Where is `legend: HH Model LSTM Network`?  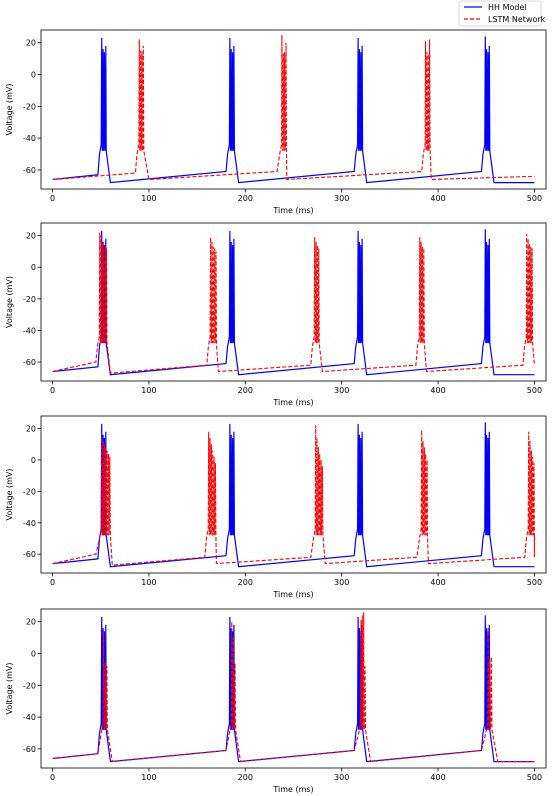
legend: HH Model LSTM Network is located at coordinates (502, 13).